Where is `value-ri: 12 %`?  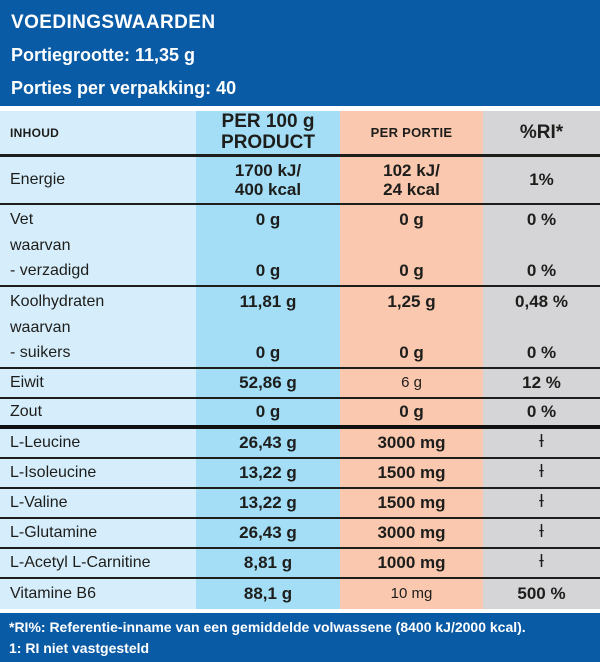 value-ri: 12 % is located at coordinates (541, 383).